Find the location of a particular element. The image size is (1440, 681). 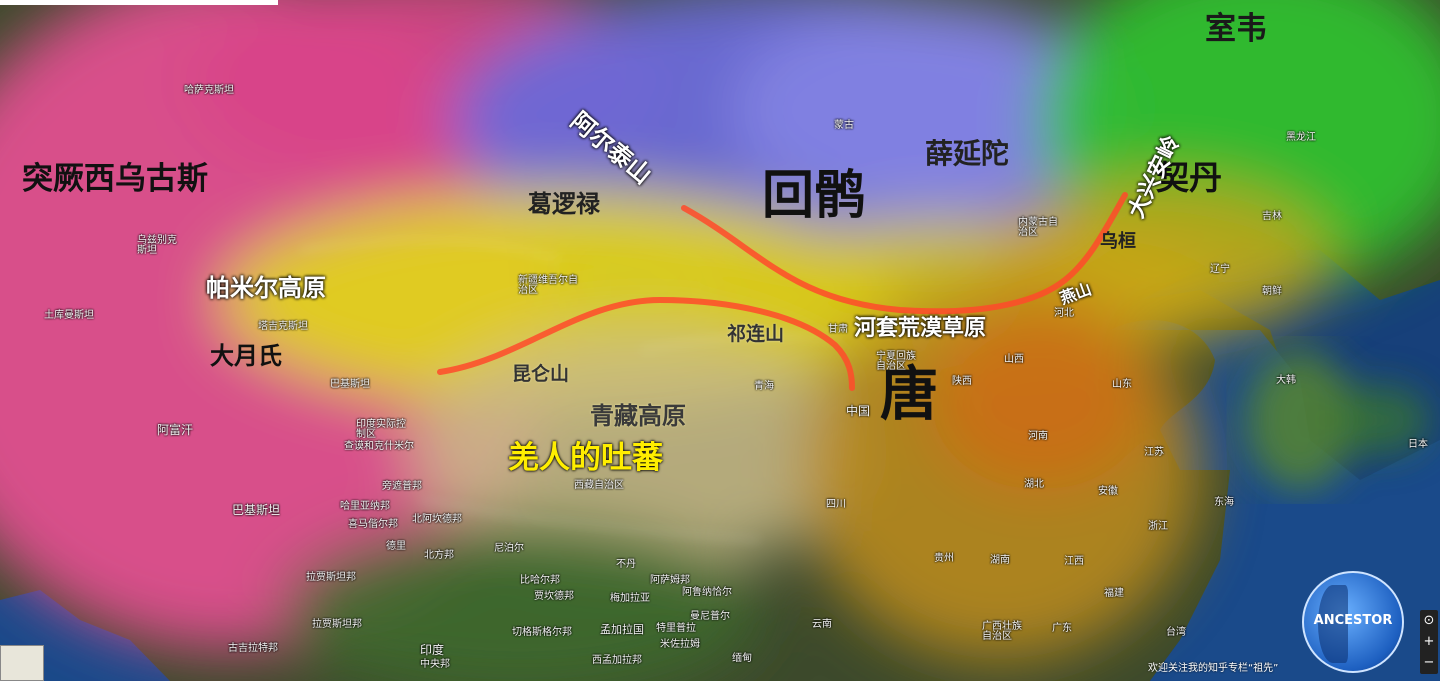

region-wuhuan: 乌桓 is located at coordinates (1118, 241).